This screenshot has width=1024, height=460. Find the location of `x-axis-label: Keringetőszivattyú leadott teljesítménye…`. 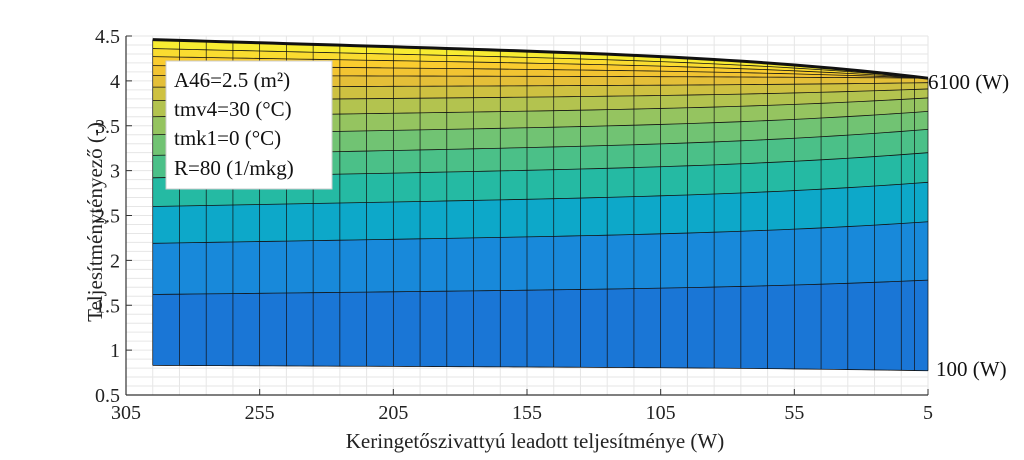

x-axis-label: Keringetőszivattyú leadott teljesítménye… is located at coordinates (535, 441).